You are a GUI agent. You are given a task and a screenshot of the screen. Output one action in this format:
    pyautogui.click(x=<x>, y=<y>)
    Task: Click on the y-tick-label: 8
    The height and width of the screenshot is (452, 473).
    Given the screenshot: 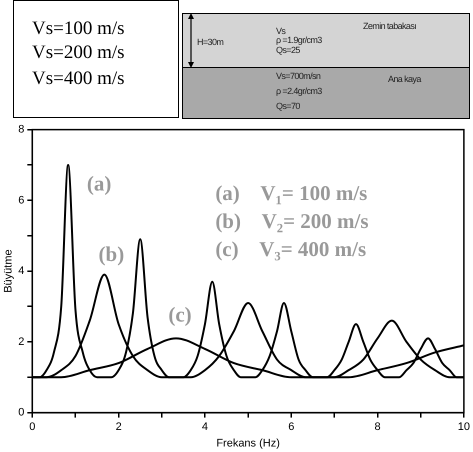 What is the action you would take?
    pyautogui.click(x=21, y=130)
    